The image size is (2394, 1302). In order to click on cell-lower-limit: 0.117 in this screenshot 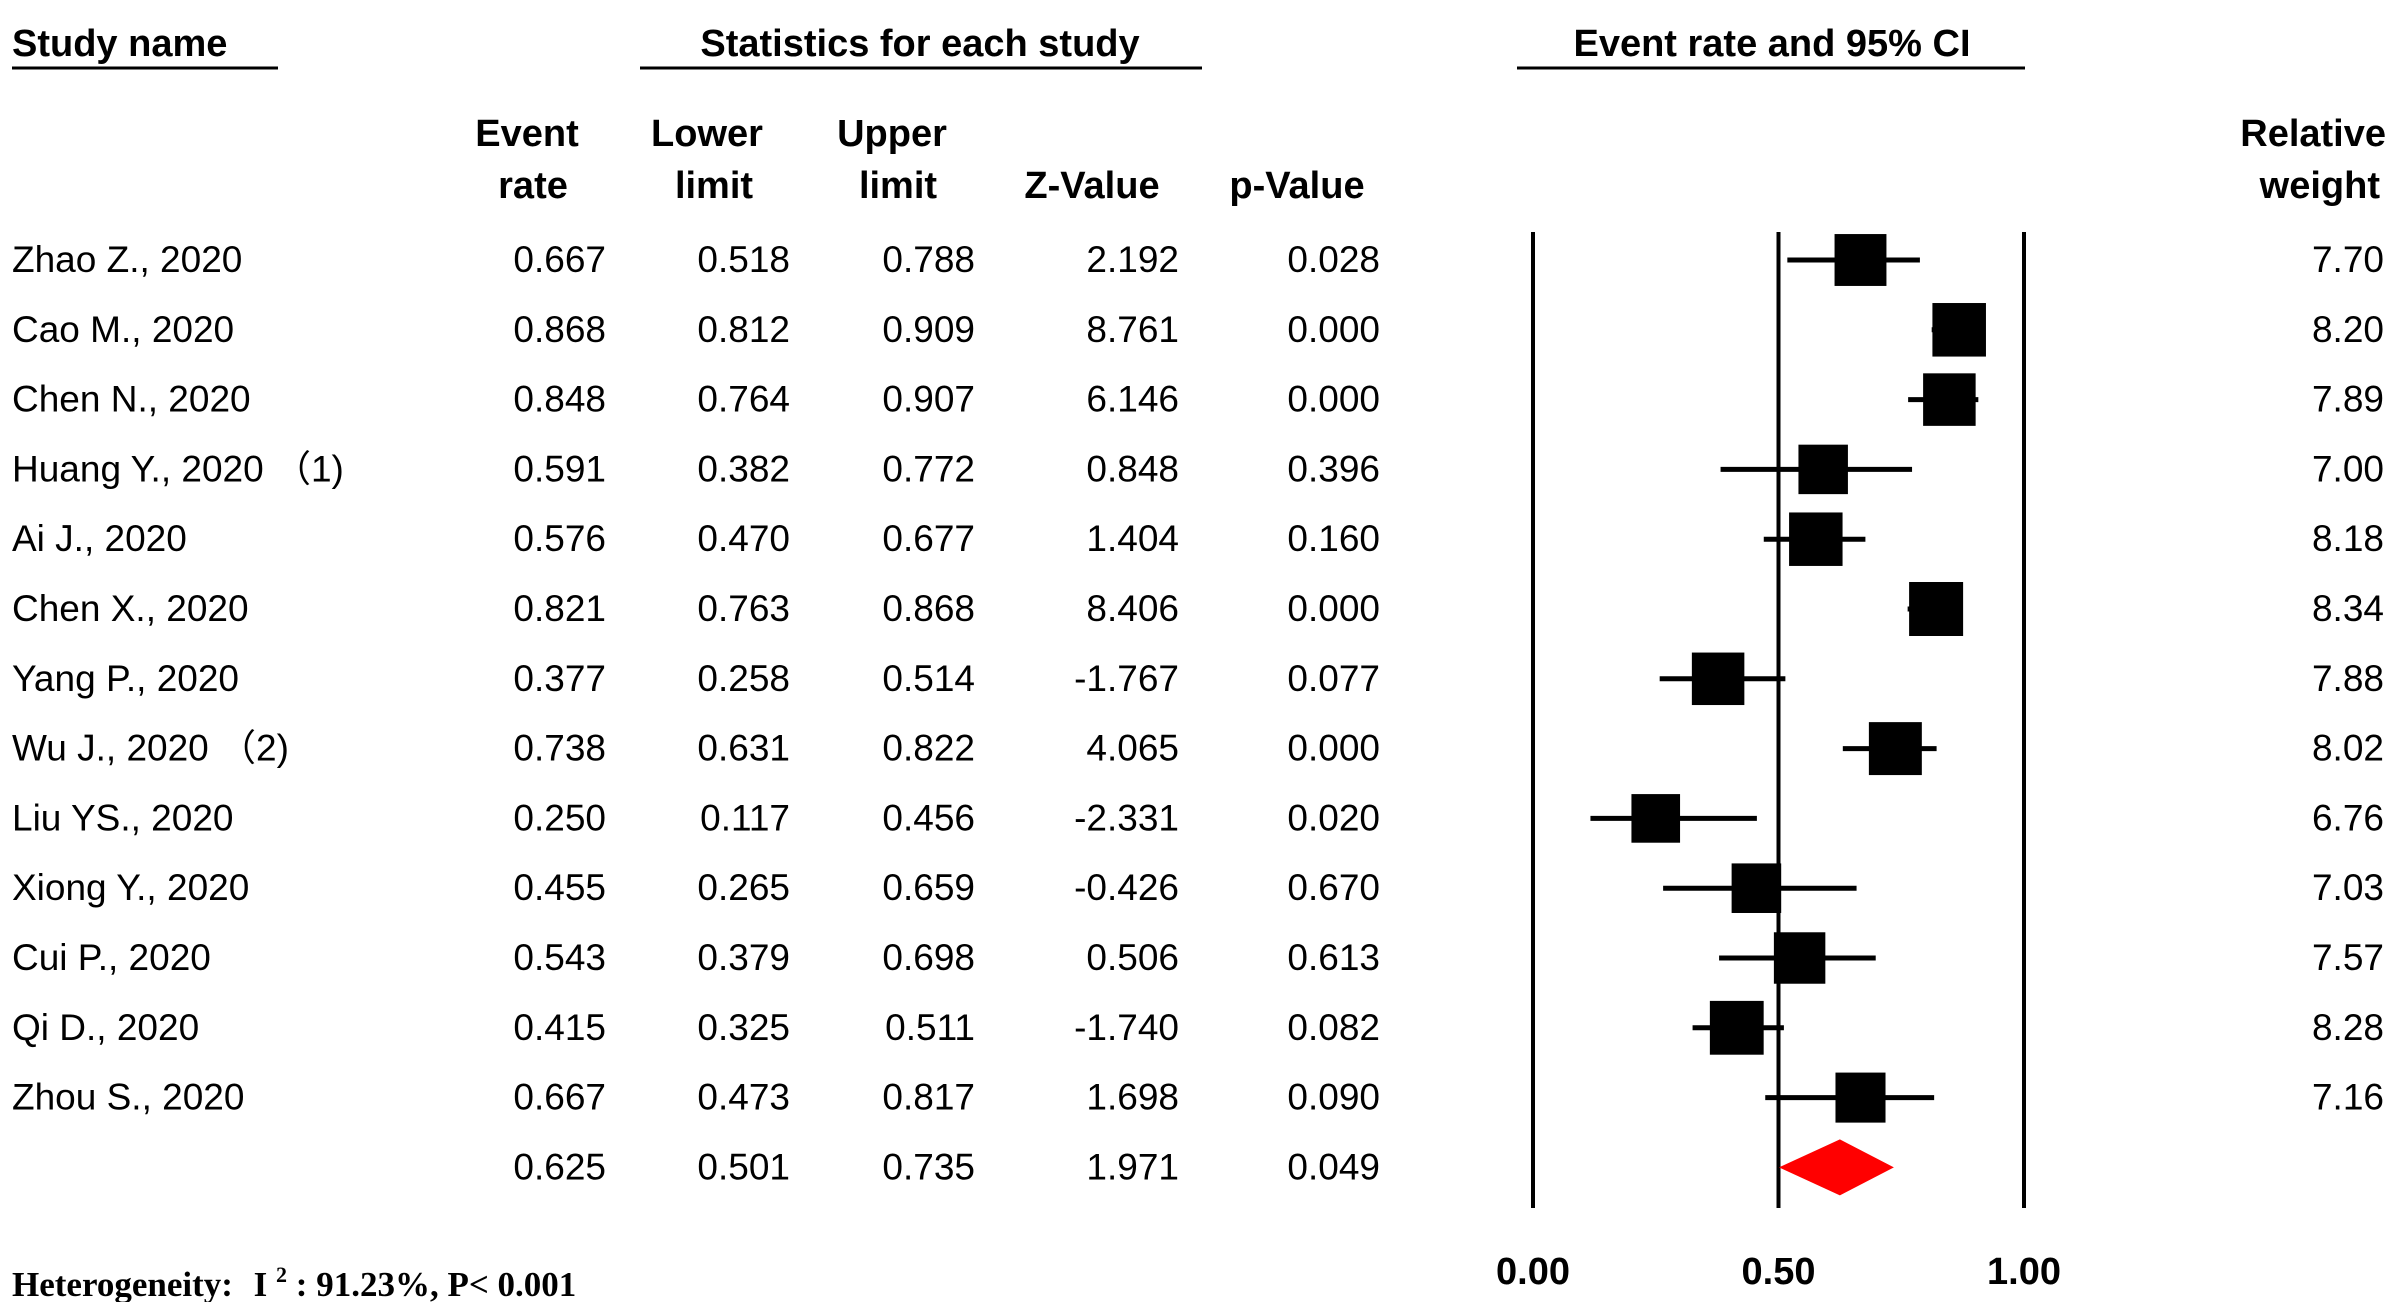, I will do `click(745, 817)`.